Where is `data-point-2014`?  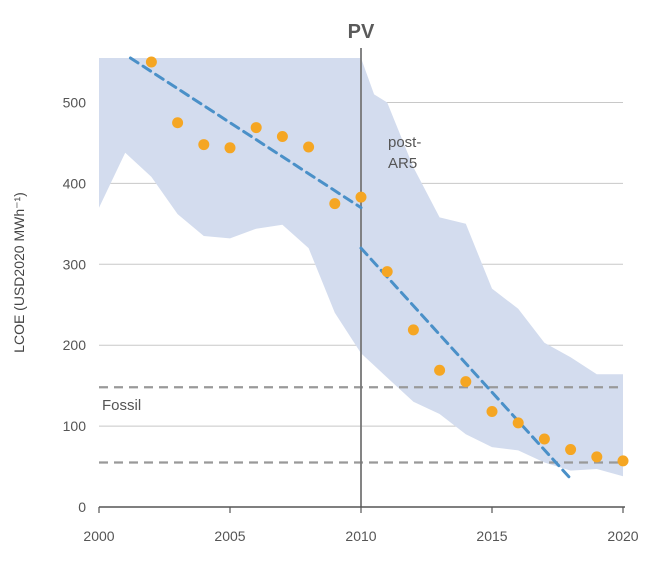
data-point-2014 is located at coordinates (466, 382).